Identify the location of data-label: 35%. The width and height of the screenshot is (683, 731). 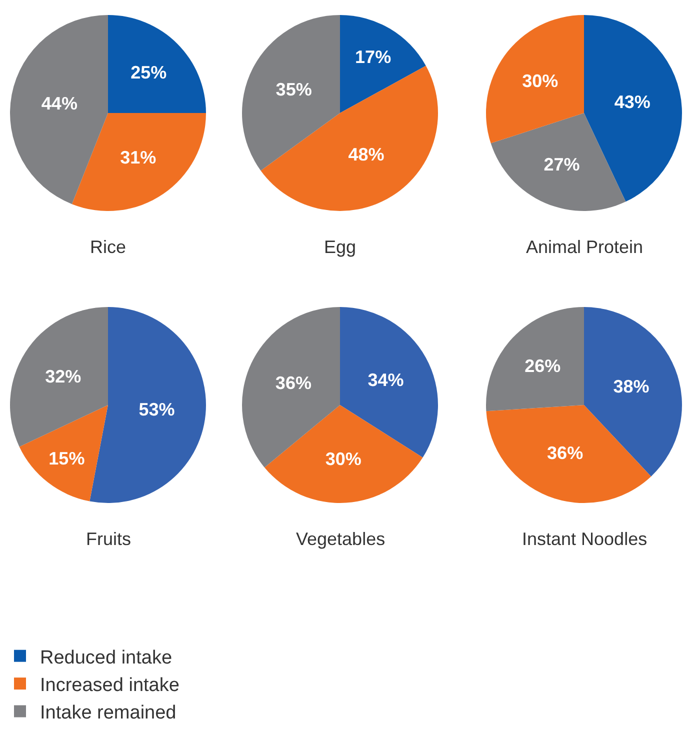
(294, 89).